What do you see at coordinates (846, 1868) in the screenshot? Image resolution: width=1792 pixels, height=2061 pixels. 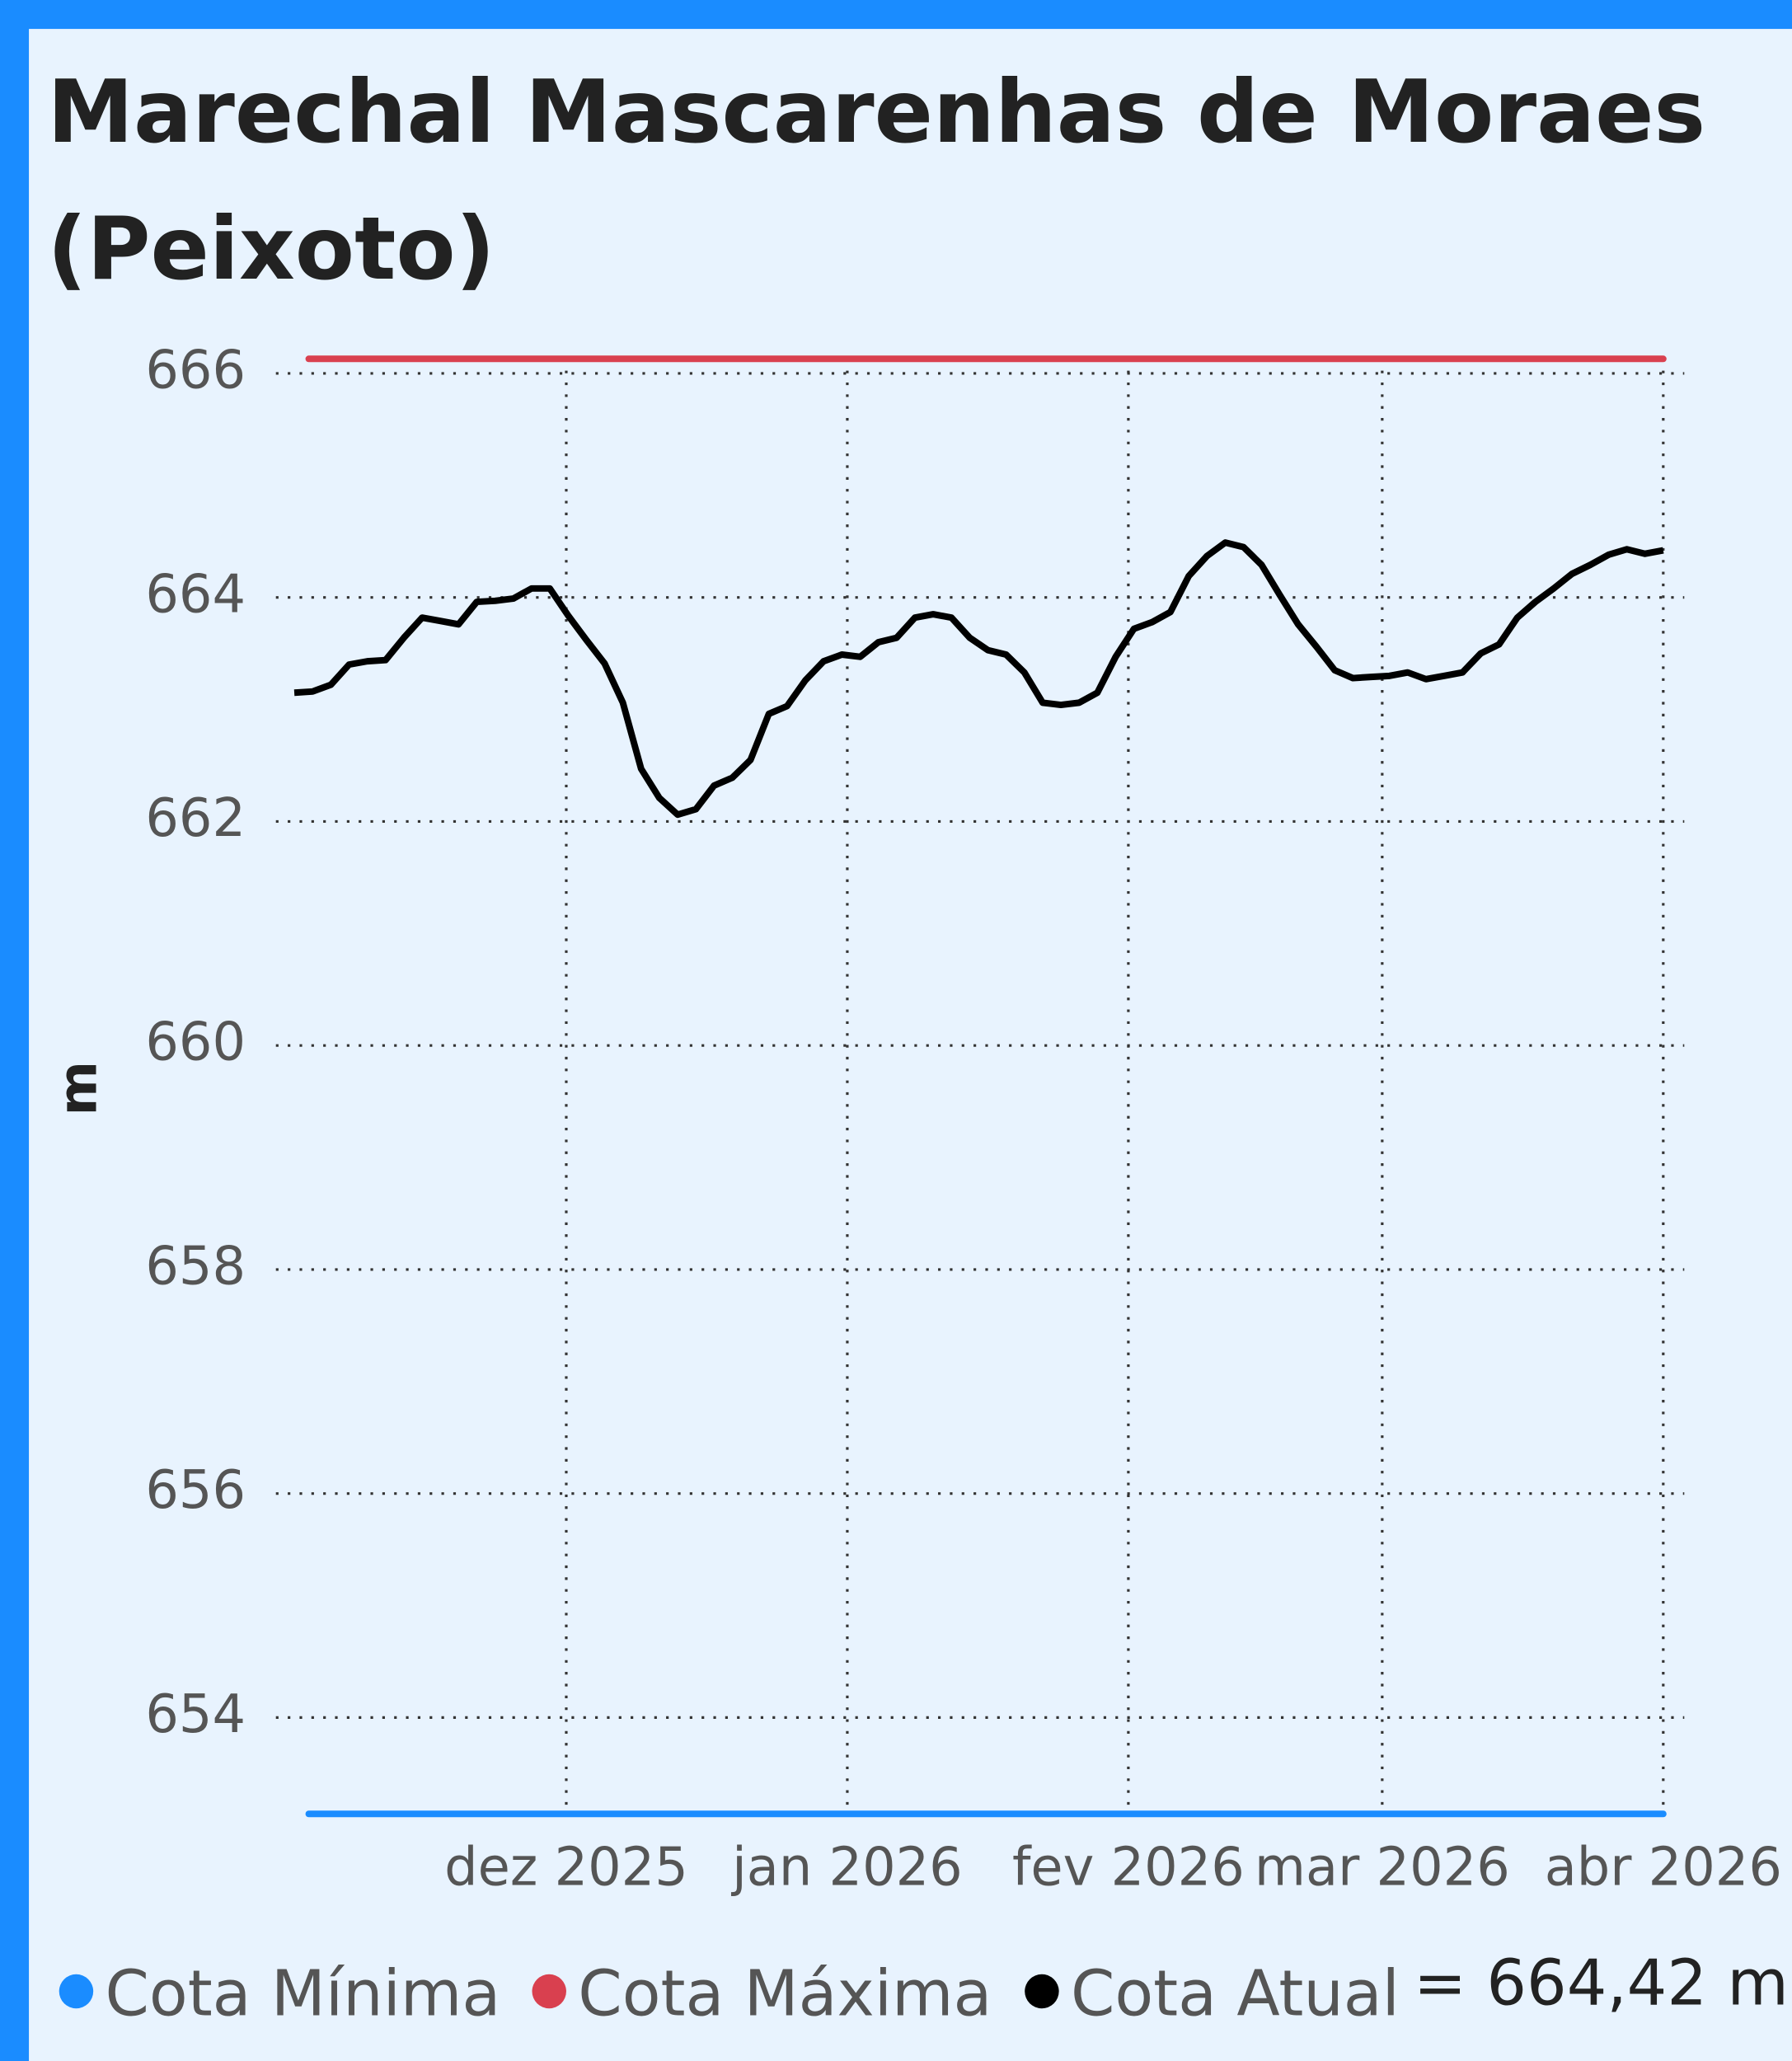 I see `x-tick-label: jan 2026` at bounding box center [846, 1868].